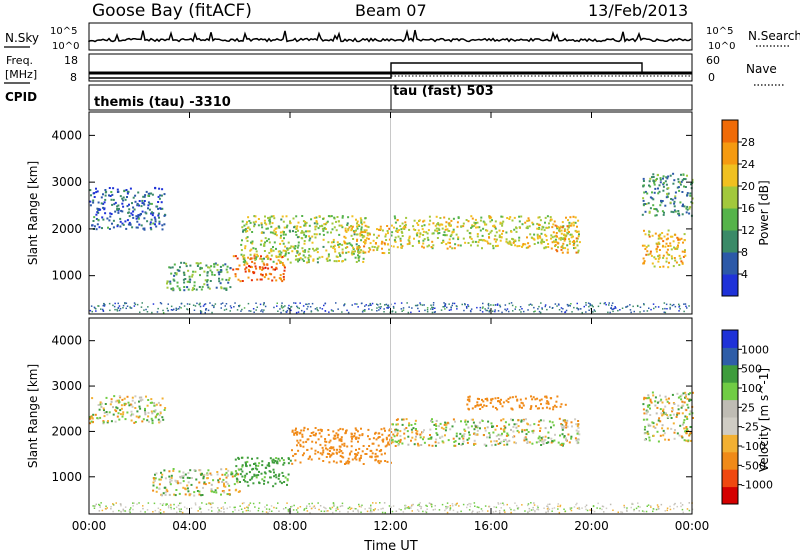  Describe the element at coordinates (730, 373) in the screenshot. I see `colorbar-segment` at that location.